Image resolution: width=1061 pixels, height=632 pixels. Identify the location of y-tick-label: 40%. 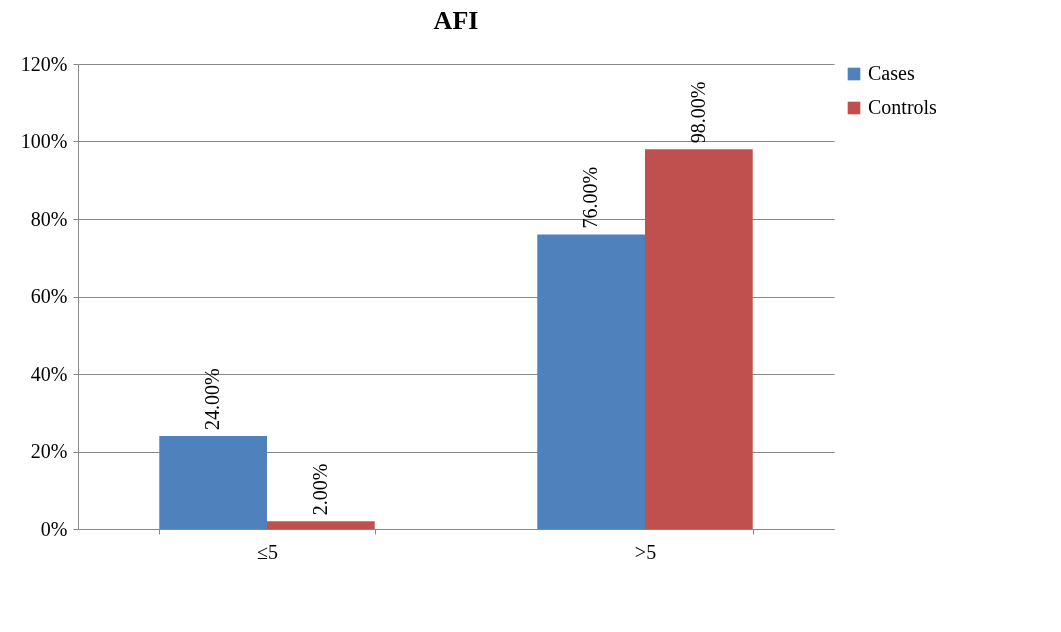
(49, 373).